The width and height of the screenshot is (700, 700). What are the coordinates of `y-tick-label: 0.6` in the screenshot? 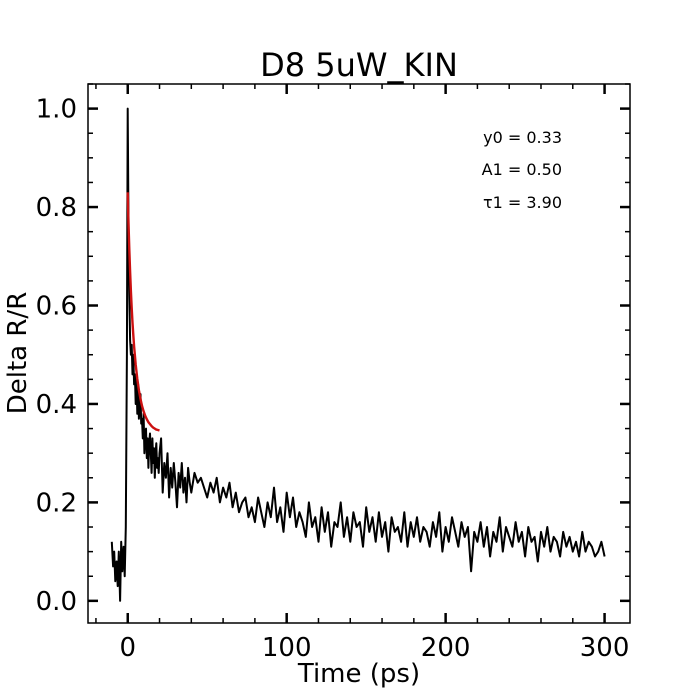 It's located at (56, 307).